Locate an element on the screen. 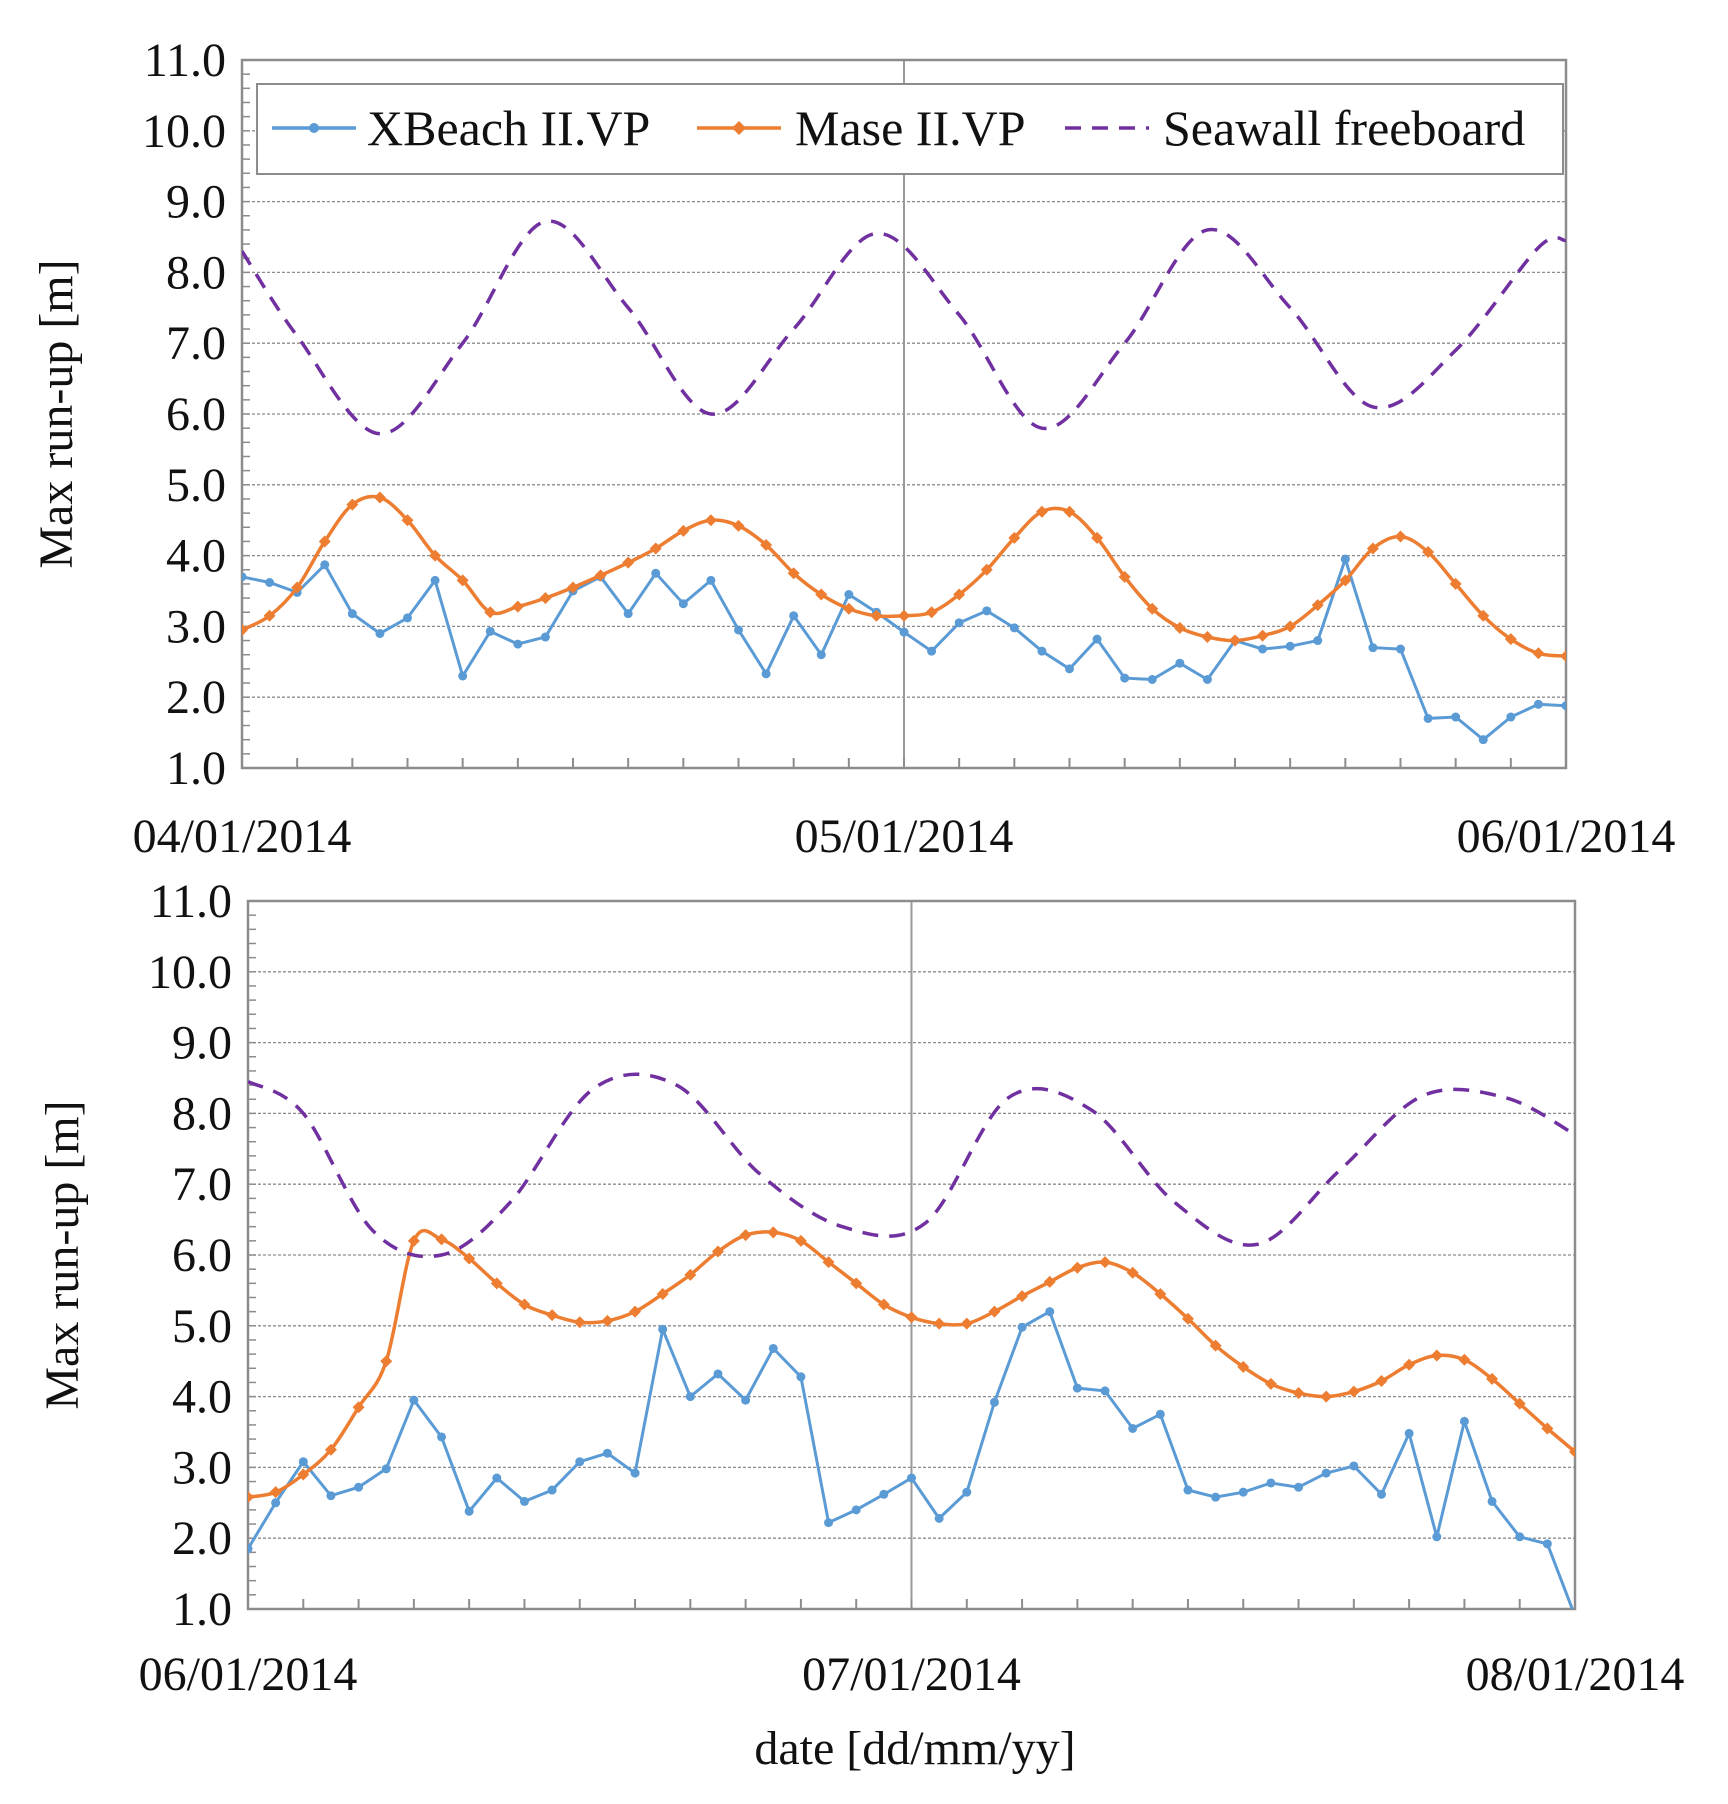 The width and height of the screenshot is (1728, 1804). date-labels: 06/01/2014 07/01/2014 08/01/2014 is located at coordinates (912, 1674).